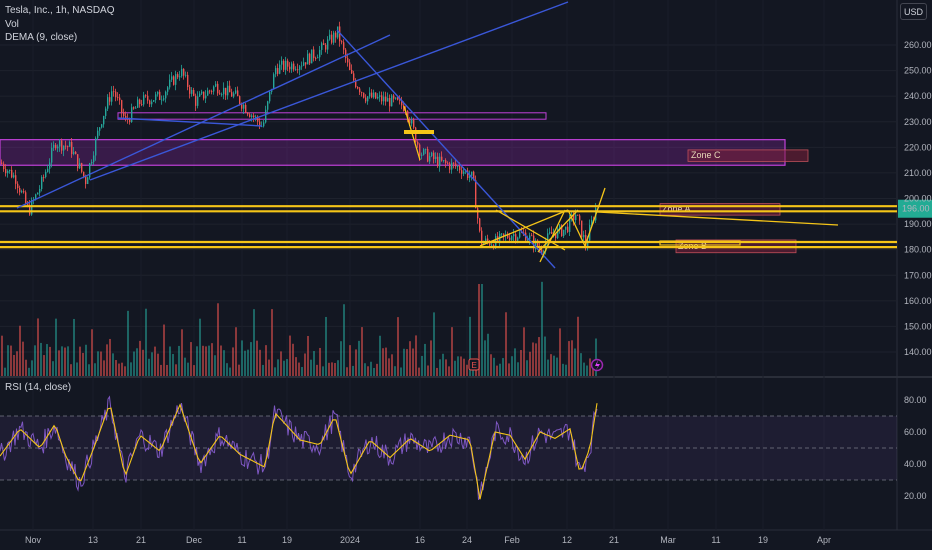  I want to click on dema-legend: DEMA (9, close), so click(41, 37).